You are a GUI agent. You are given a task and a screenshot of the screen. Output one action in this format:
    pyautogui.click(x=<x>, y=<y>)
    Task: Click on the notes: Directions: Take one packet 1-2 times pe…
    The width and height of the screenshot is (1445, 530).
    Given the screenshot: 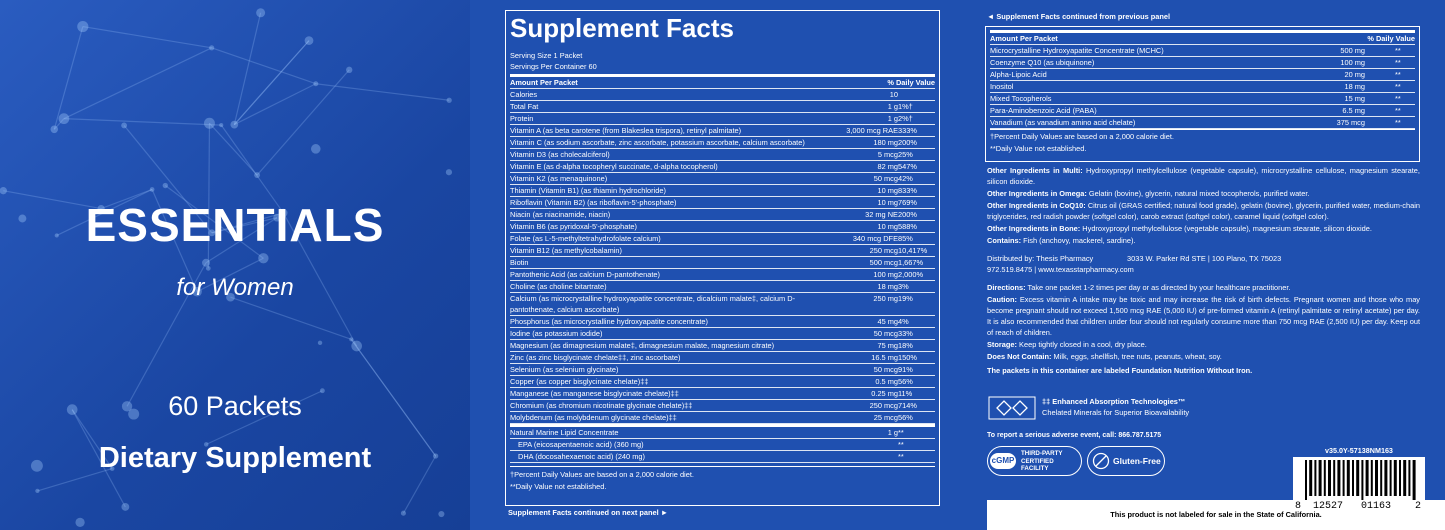 What is the action you would take?
    pyautogui.click(x=1203, y=322)
    